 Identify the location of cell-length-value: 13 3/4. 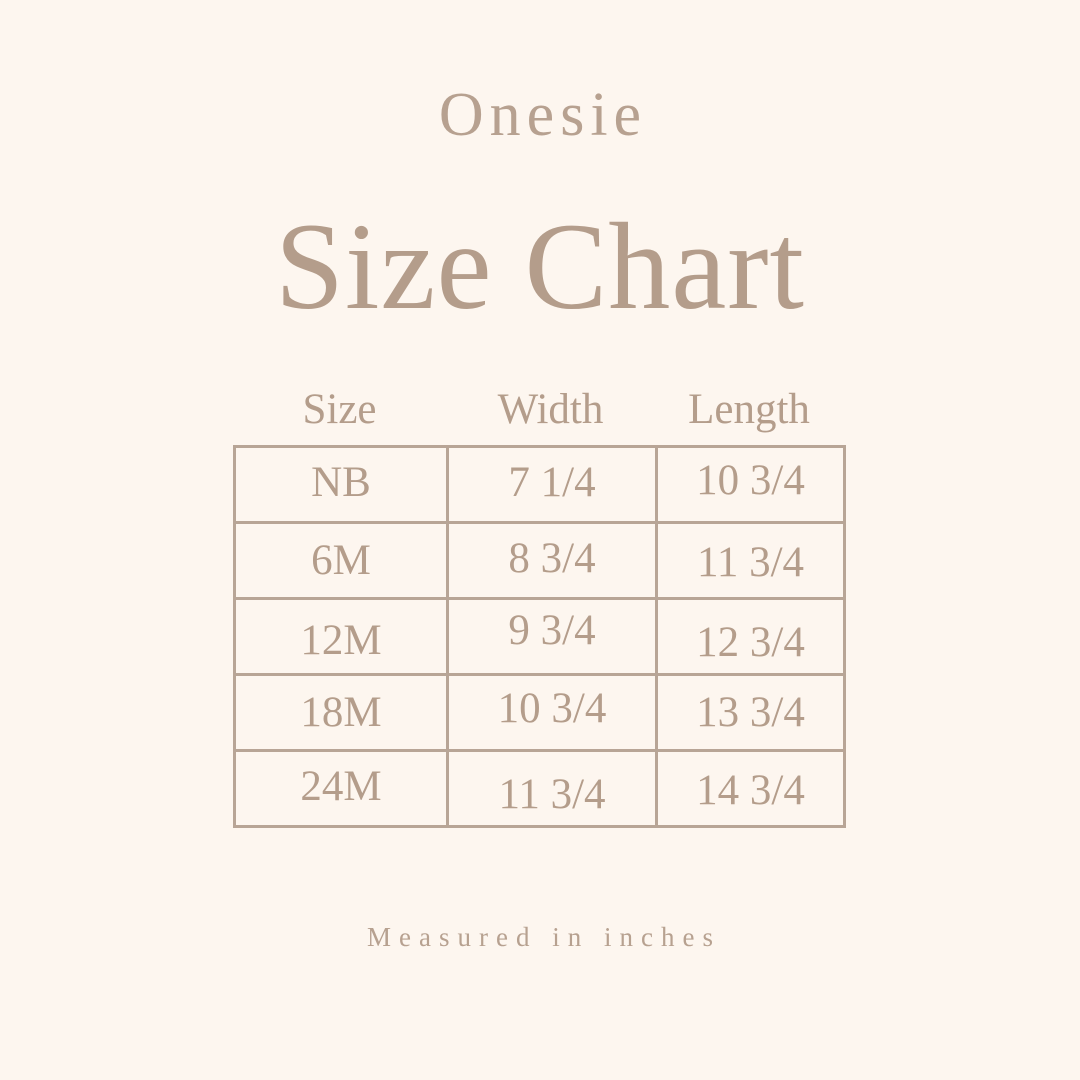
(750, 712).